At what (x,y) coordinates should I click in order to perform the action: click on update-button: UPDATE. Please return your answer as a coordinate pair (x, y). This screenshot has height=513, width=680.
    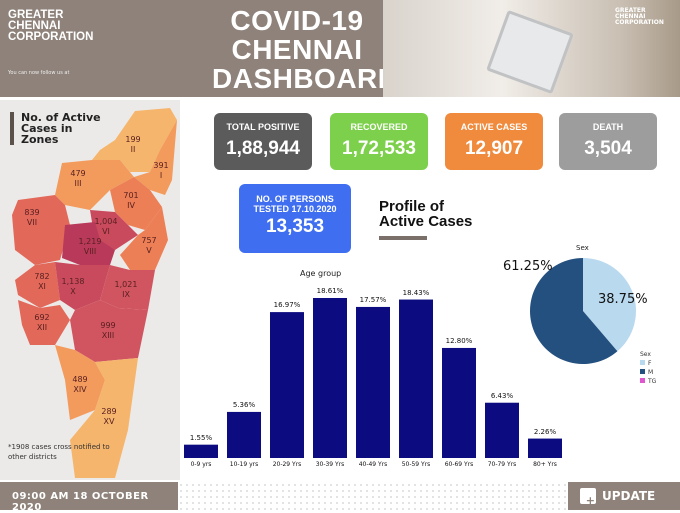
    Looking at the image, I should click on (624, 496).